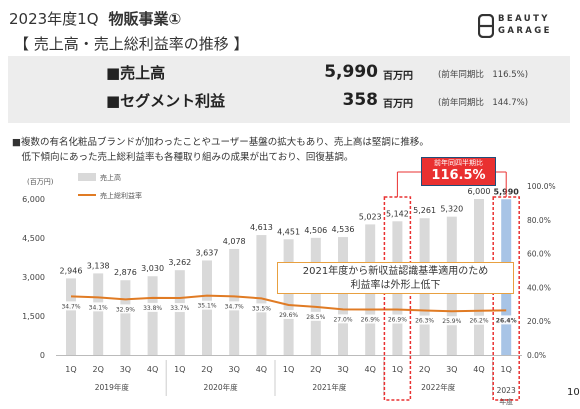  Describe the element at coordinates (289, 77) in the screenshot. I see `metric-row-sales: ■売上高 5,990 百万円 (前年同期比 116.5%)` at that location.